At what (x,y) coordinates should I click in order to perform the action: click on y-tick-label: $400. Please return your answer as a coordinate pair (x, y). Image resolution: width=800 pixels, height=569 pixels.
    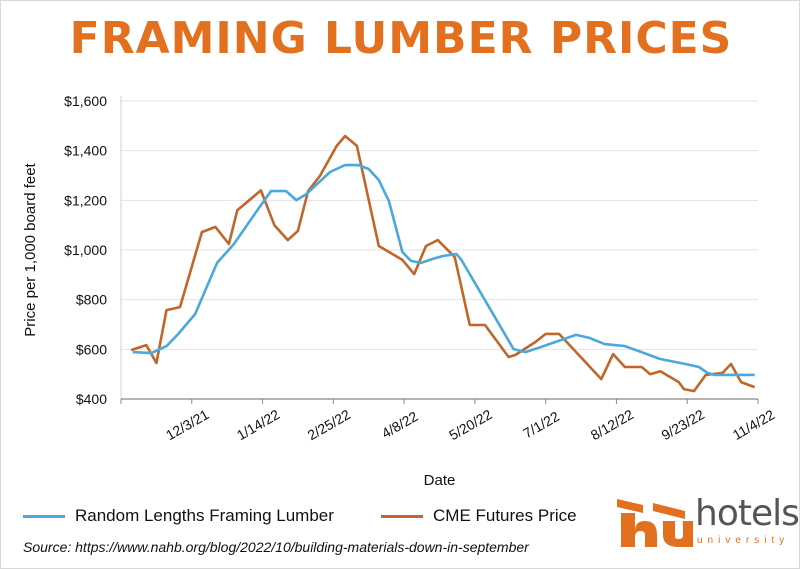
    Looking at the image, I should click on (91, 399).